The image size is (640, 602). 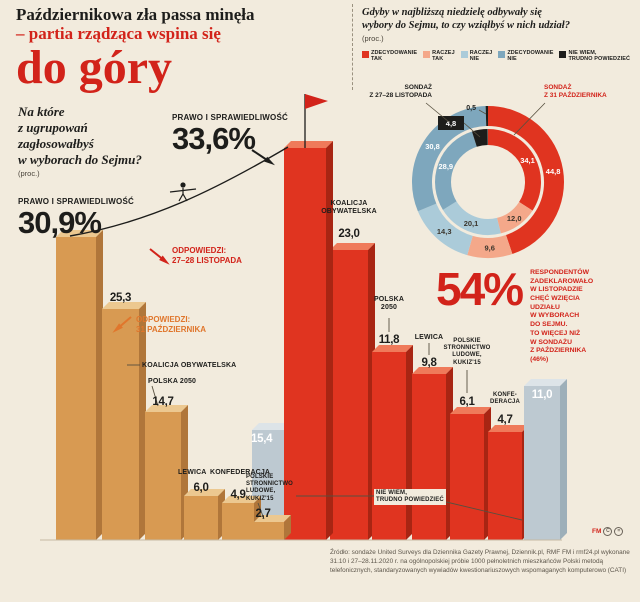 I want to click on value-okt-ko: 25,3, so click(x=120, y=298).